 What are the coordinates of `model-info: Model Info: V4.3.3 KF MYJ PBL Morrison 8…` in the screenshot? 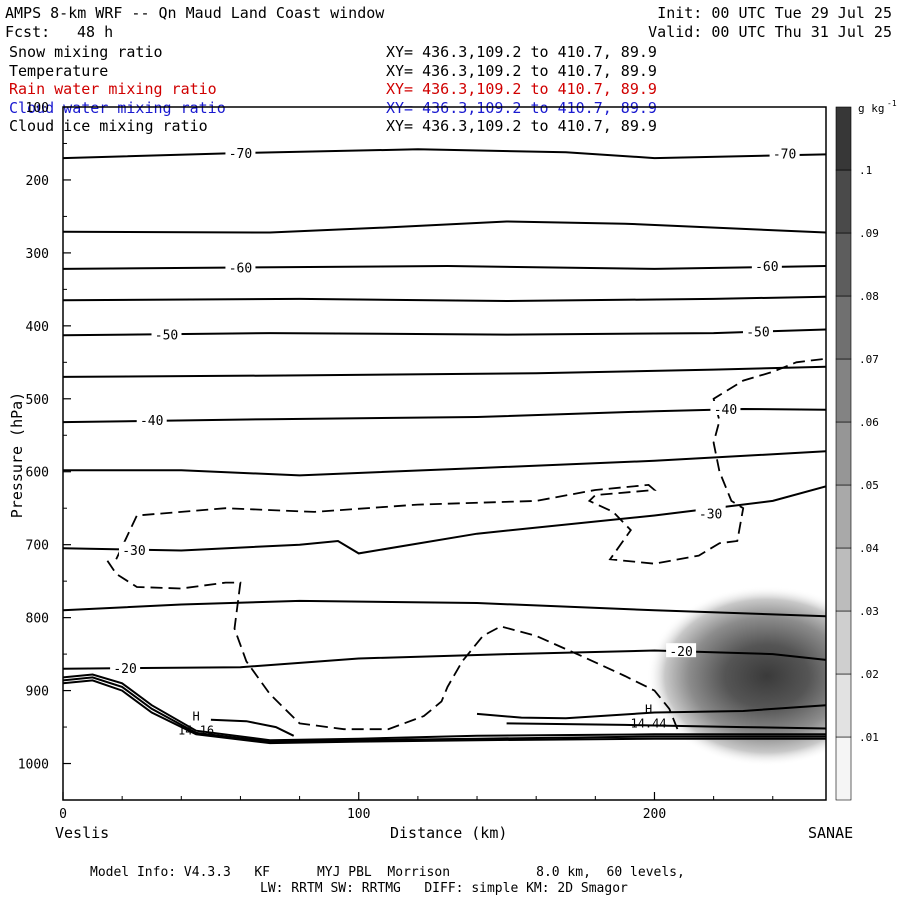 It's located at (387, 872).